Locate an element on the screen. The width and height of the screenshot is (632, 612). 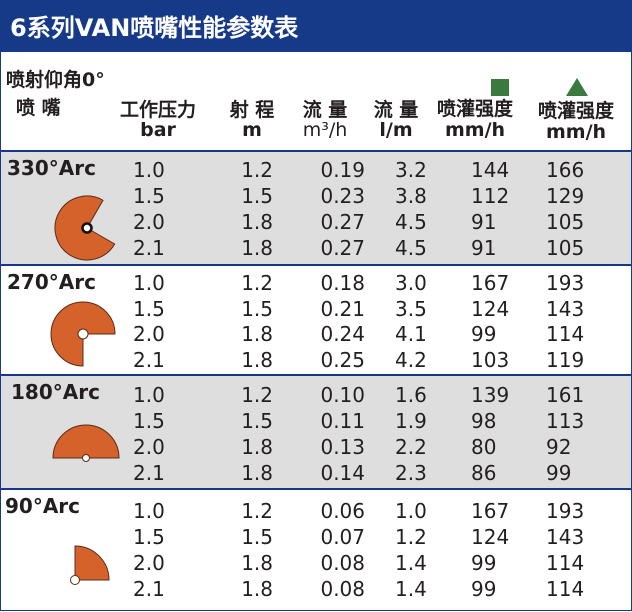
arc-90-icon is located at coordinates (90, 565).